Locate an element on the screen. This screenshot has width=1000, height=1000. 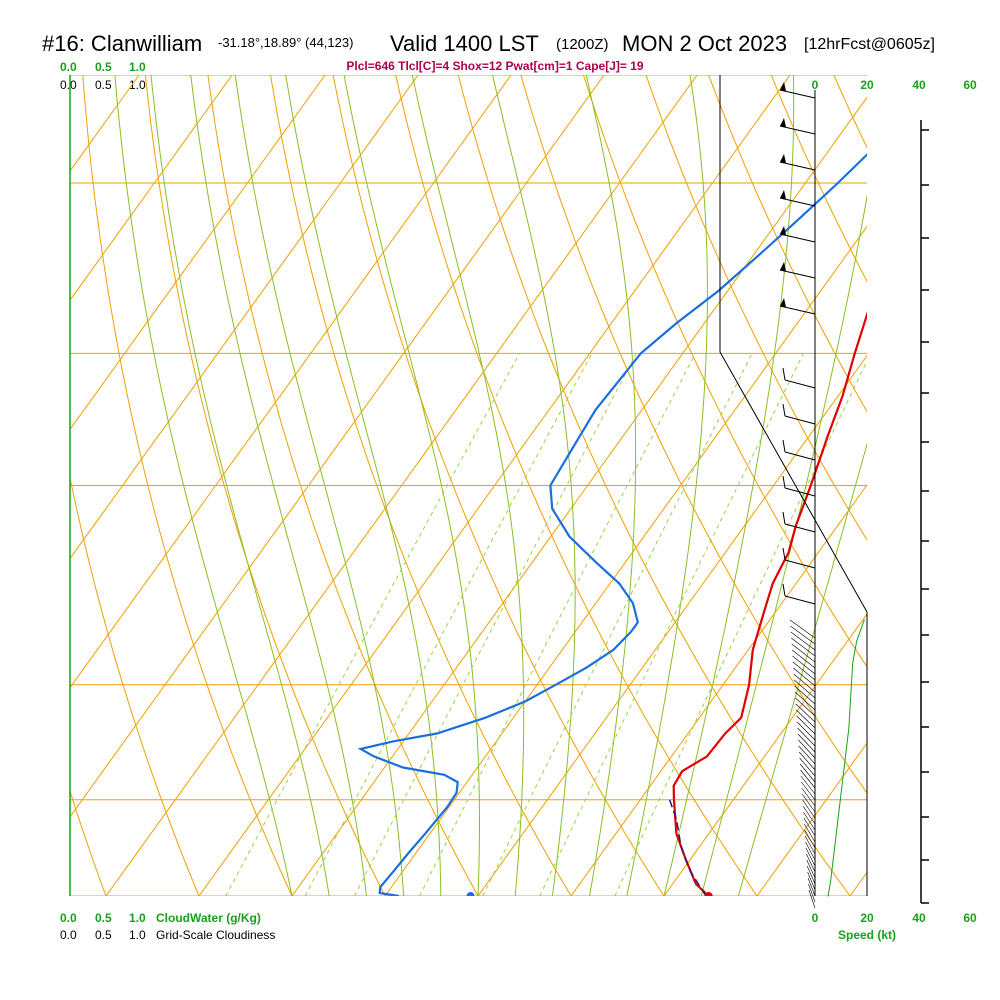
parcel-line is located at coordinates (687, 847).